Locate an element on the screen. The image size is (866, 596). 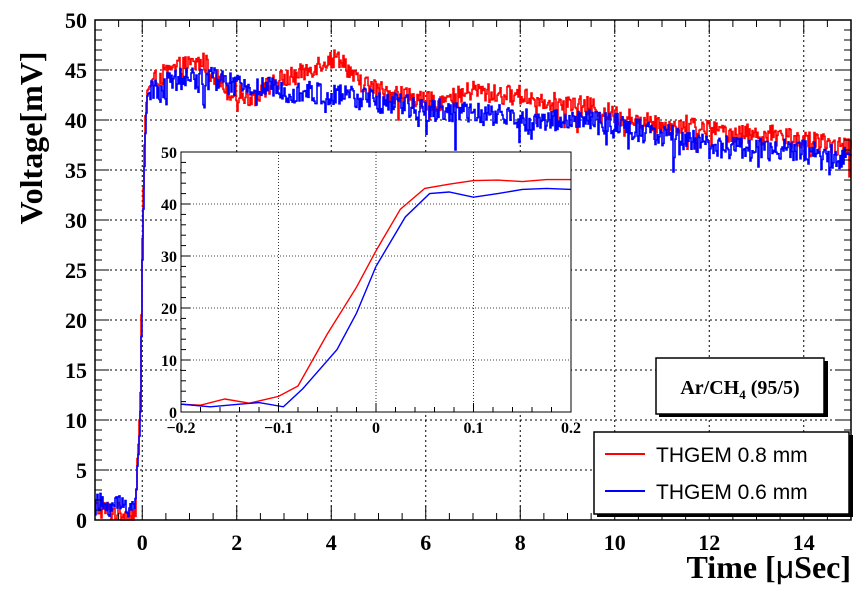
legend-label-thgem-06: THGEM 0.6 mm is located at coordinates (732, 492).